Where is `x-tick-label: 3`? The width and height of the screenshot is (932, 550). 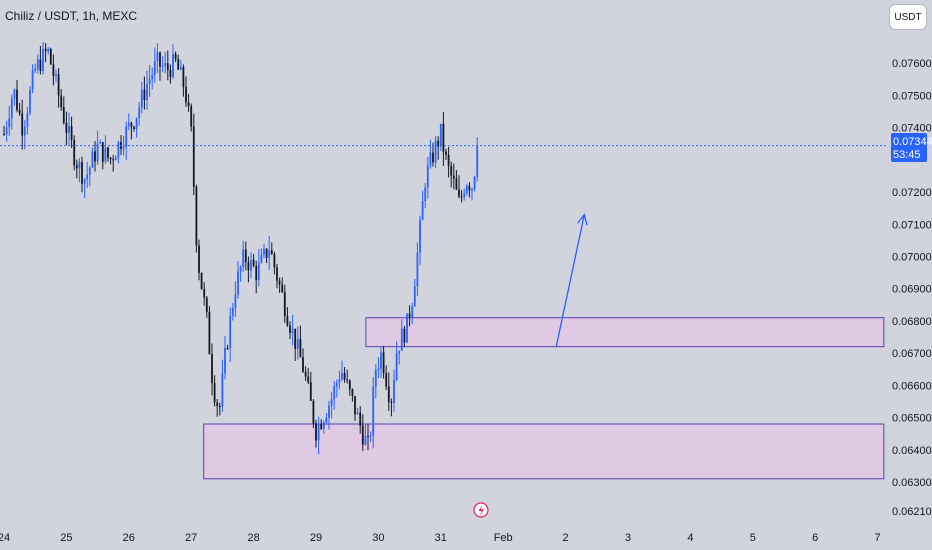
x-tick-label: 3 is located at coordinates (628, 538).